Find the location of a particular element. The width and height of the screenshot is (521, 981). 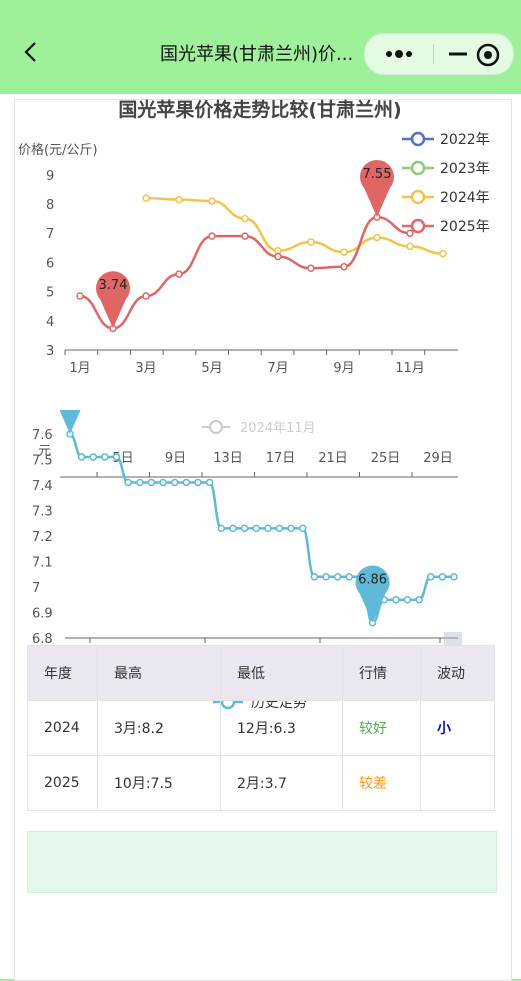

marker-pin-label: 7.55 is located at coordinates (377, 174).